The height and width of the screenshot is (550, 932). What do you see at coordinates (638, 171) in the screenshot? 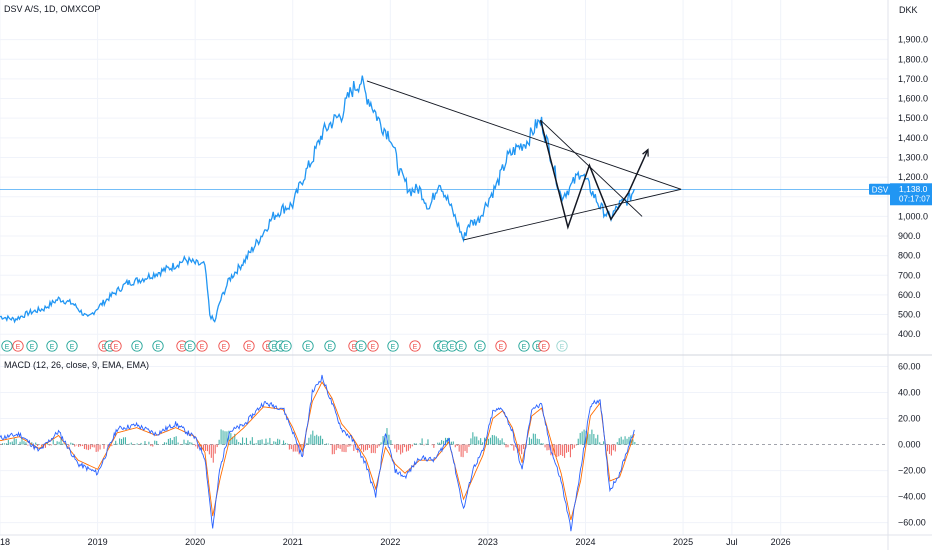
I see `projection-arrow` at bounding box center [638, 171].